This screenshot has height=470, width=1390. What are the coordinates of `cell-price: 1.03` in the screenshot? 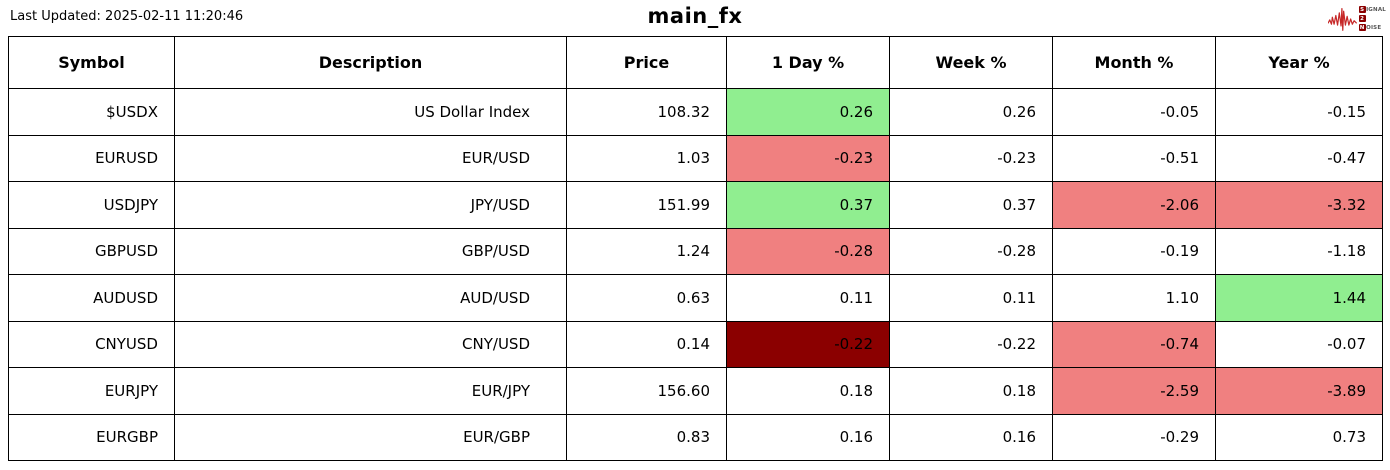 It's located at (646, 158).